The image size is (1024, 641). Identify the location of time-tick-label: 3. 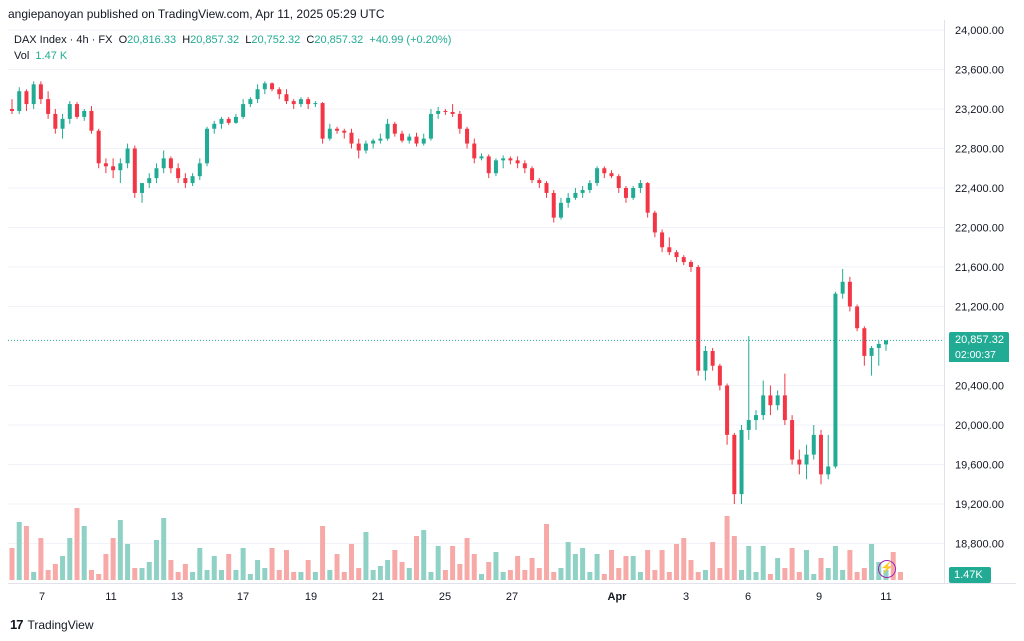
(686, 597).